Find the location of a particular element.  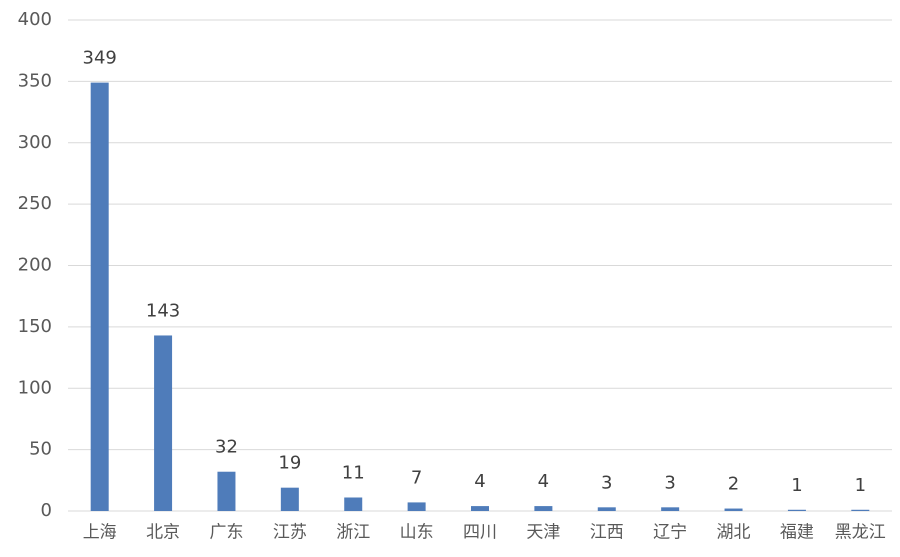

x-tick-label: 浙江 is located at coordinates (353, 533).